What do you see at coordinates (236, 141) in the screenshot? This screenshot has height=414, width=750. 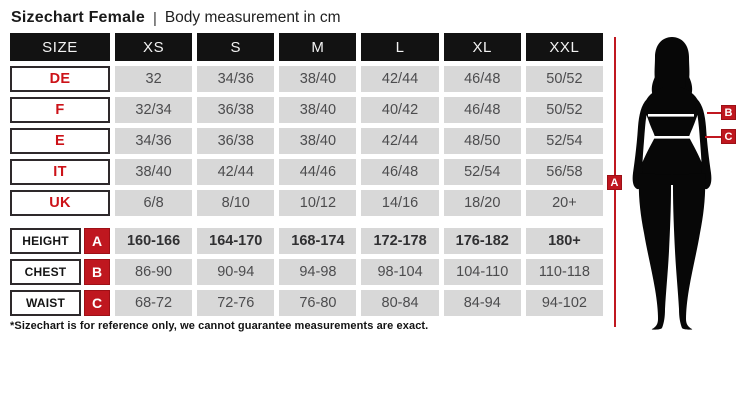 I see `table-cell-e-s: 36/38` at bounding box center [236, 141].